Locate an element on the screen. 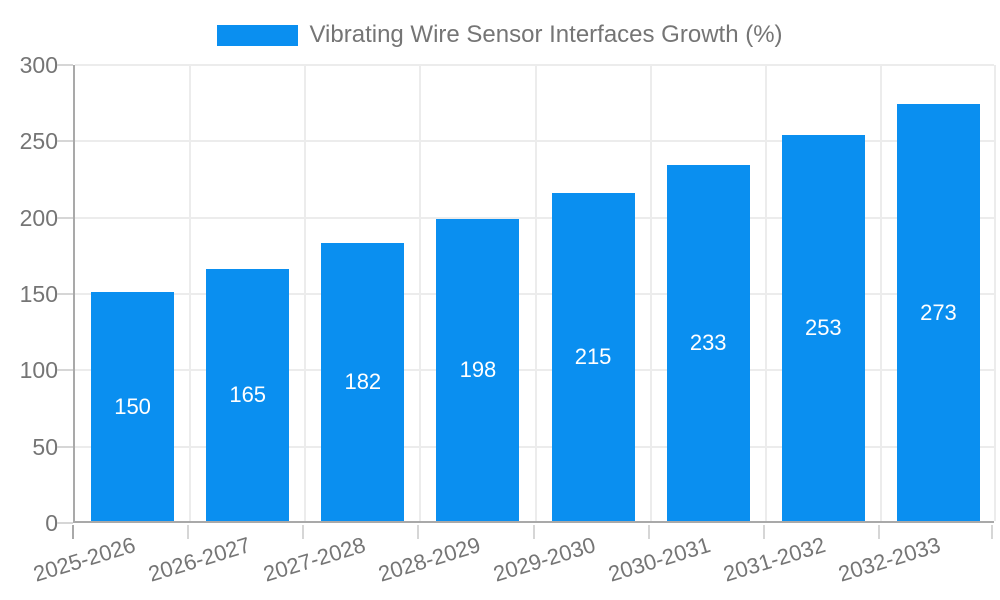 The image size is (1000, 600). bar-value-label: 182 is located at coordinates (363, 382).